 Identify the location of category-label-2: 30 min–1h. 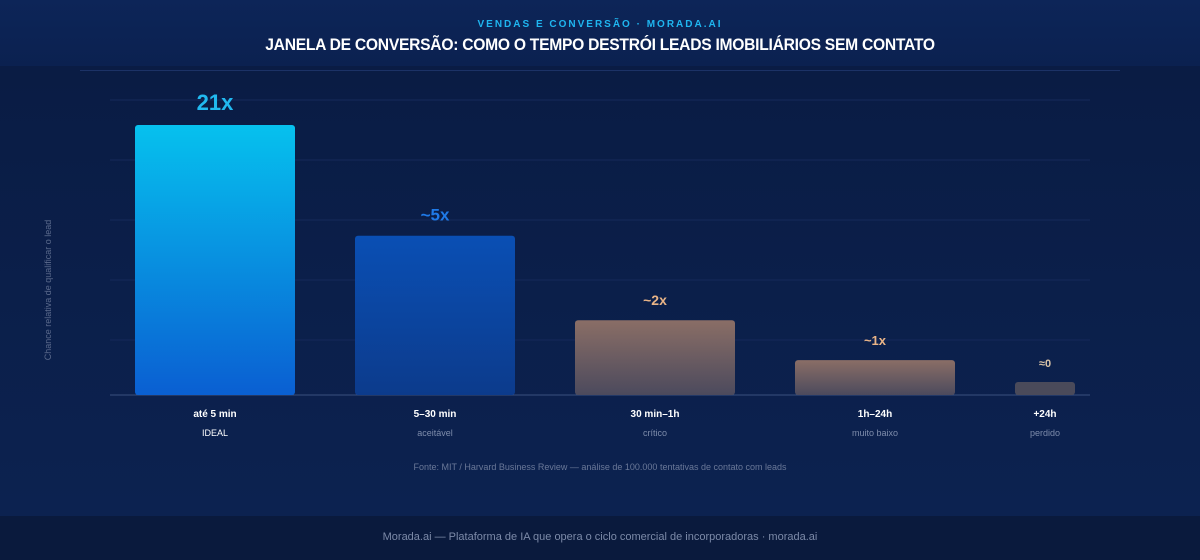
(655, 414).